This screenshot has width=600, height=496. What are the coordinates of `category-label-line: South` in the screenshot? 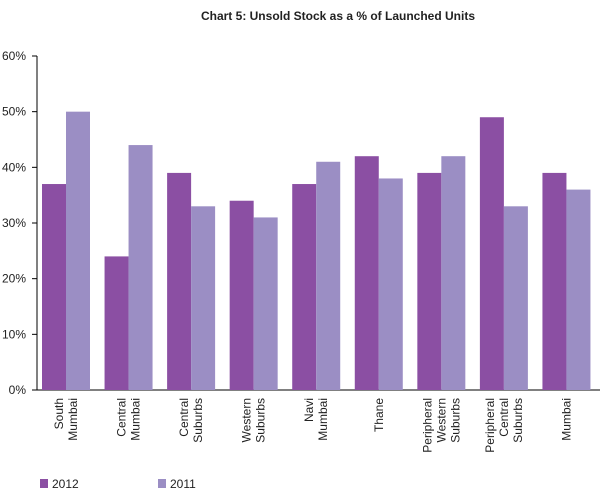 It's located at (59, 413).